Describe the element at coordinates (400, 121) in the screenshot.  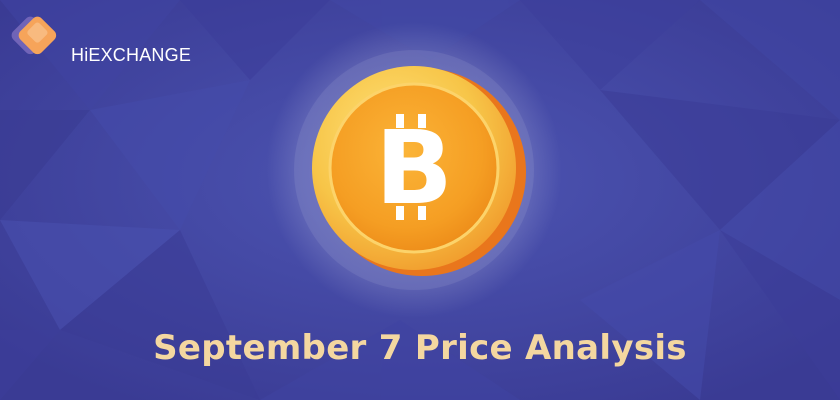
I see `bitcoin-symbol-stroke-top-left` at that location.